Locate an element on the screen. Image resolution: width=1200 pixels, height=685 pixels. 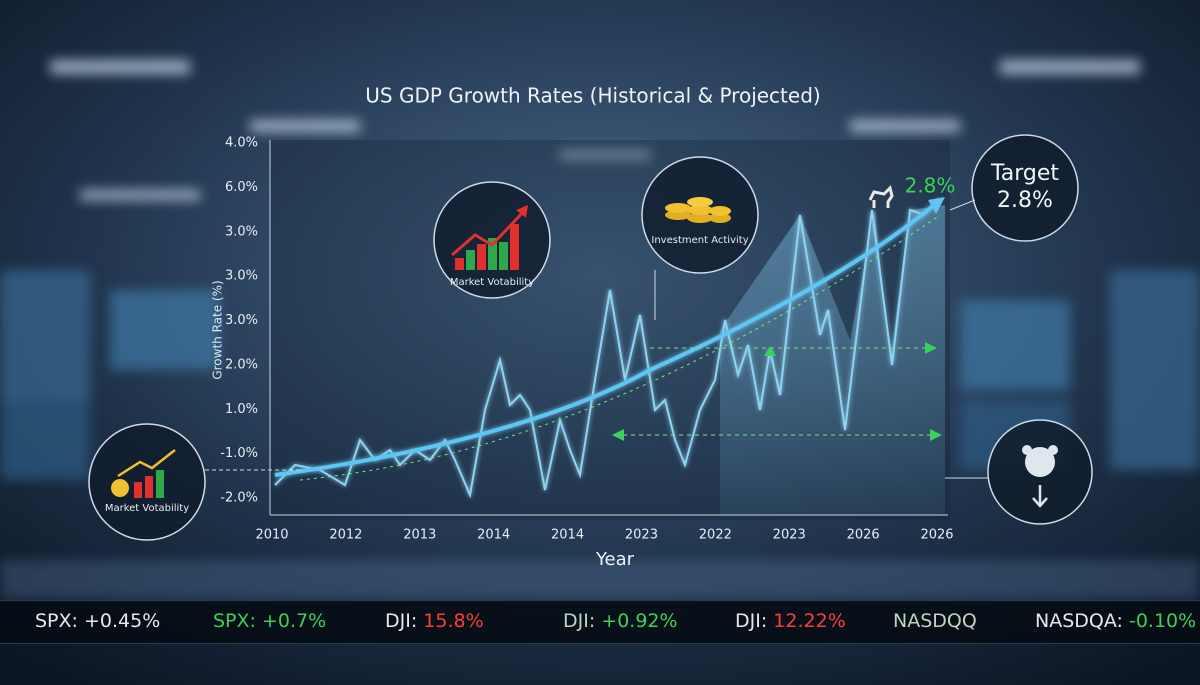
y-tick-label: 1.0% is located at coordinates (241, 409).